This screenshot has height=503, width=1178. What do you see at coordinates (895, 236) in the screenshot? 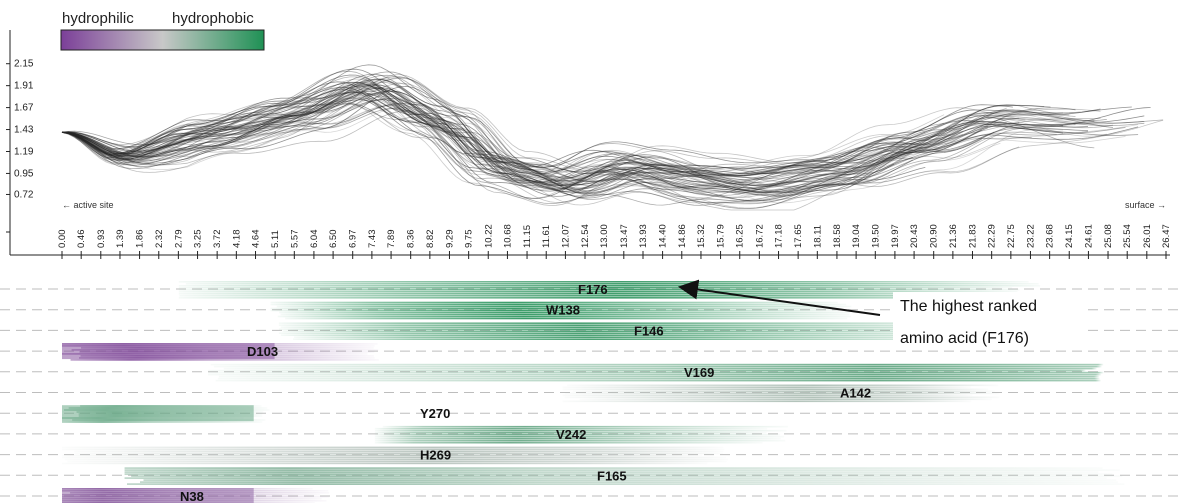
I see `x-tick-label: 19.97` at bounding box center [895, 236].